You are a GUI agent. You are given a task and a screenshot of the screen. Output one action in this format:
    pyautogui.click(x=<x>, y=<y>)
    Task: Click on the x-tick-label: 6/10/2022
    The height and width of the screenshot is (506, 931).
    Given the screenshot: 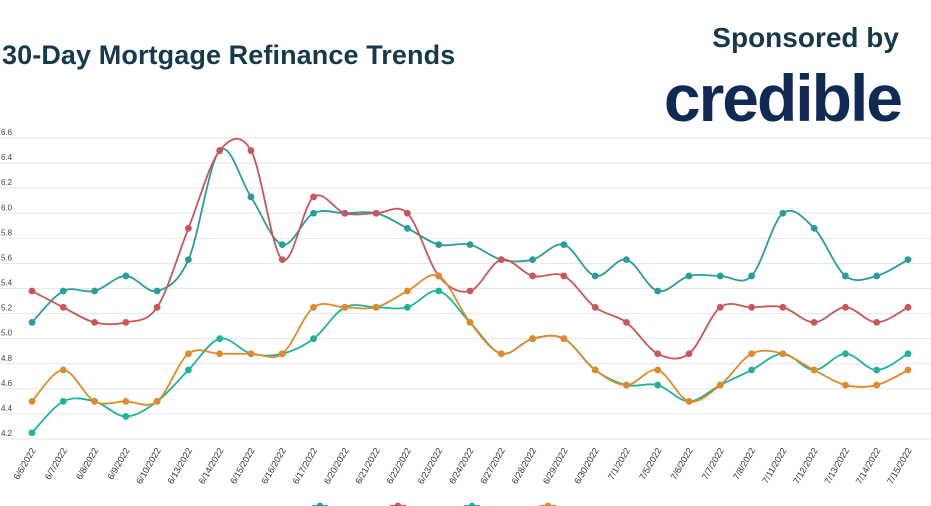 What is the action you would take?
    pyautogui.click(x=148, y=466)
    